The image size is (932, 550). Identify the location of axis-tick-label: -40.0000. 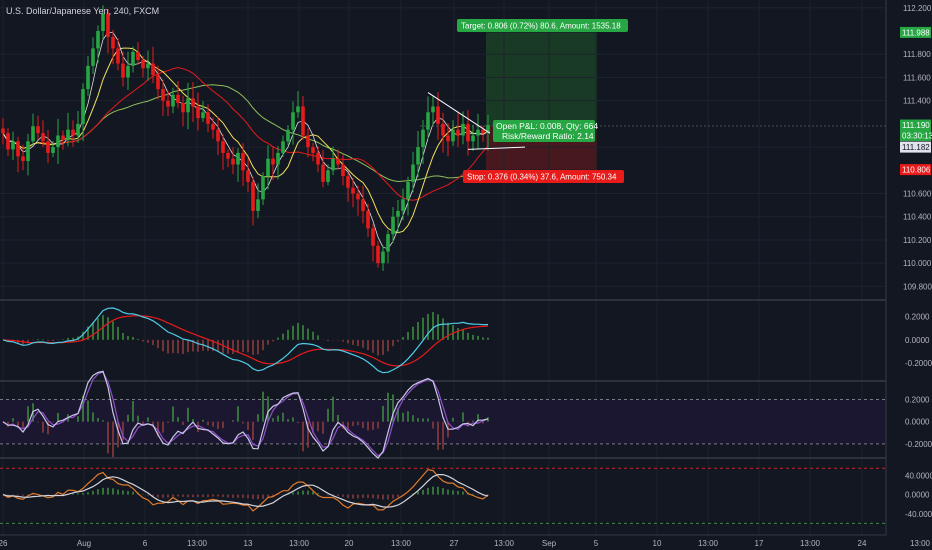
(918, 514).